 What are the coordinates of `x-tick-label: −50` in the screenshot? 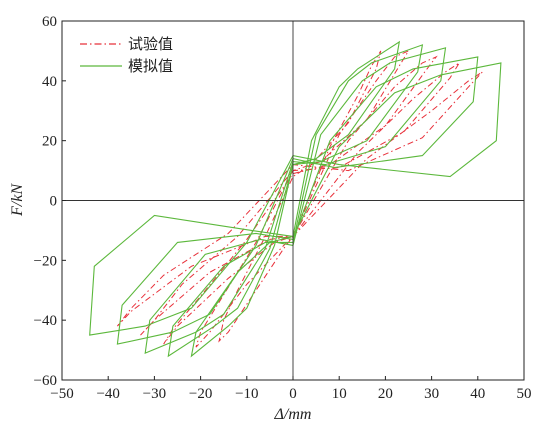 It's located at (61, 394).